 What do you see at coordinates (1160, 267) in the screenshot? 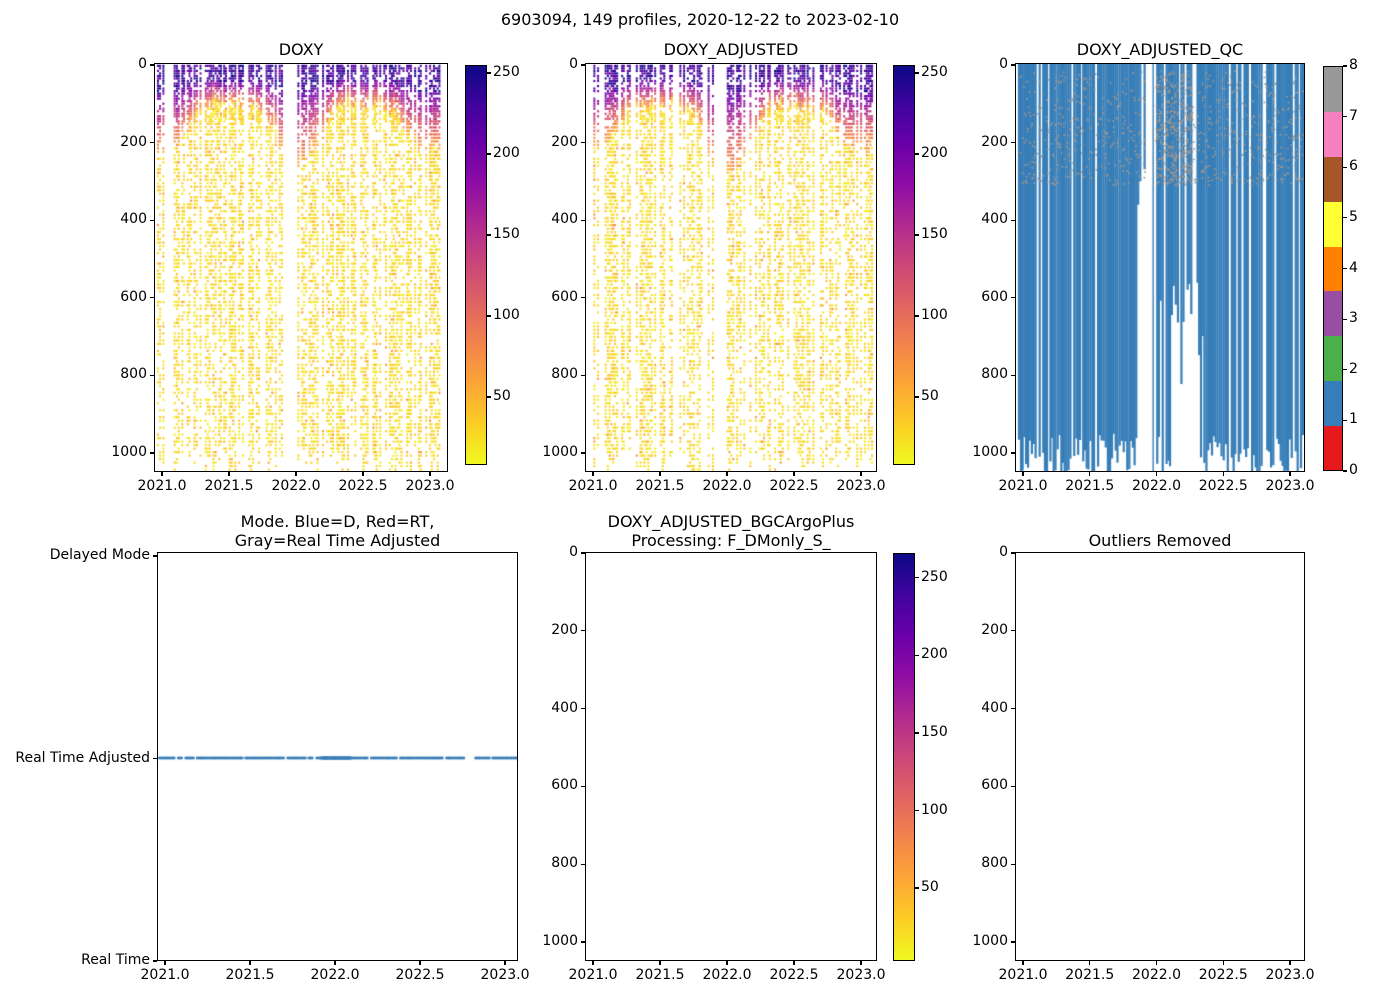
I see `doxy-adjusted-qc-axes` at bounding box center [1160, 267].